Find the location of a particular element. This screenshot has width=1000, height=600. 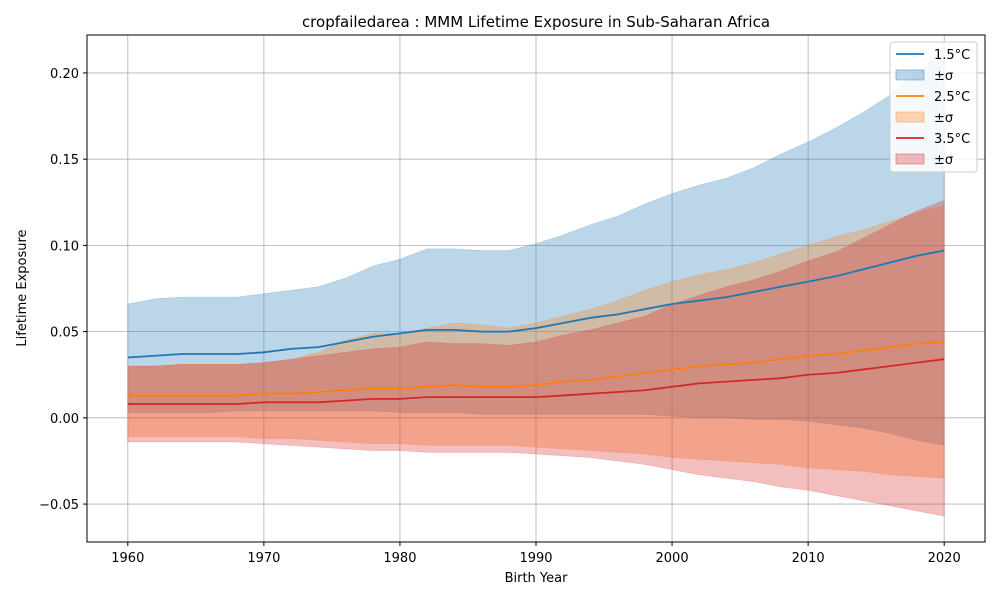

y-axis-label: Lifetime Exposure is located at coordinates (22, 287).